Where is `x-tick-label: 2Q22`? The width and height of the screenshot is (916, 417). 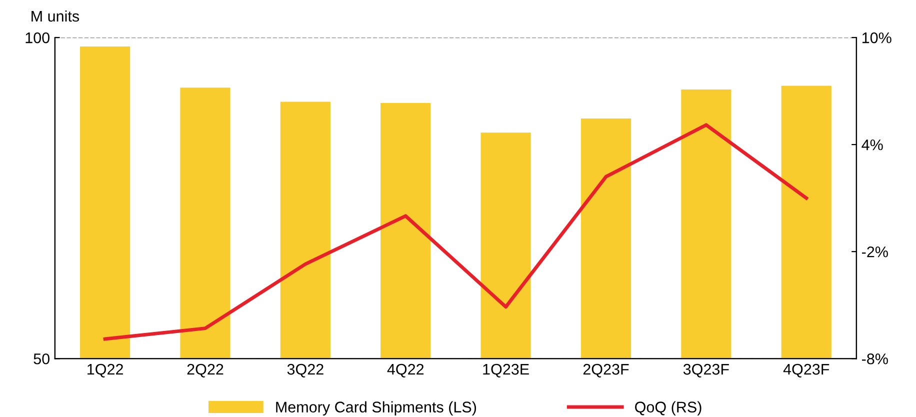
x-tick-label: 2Q22 is located at coordinates (205, 371).